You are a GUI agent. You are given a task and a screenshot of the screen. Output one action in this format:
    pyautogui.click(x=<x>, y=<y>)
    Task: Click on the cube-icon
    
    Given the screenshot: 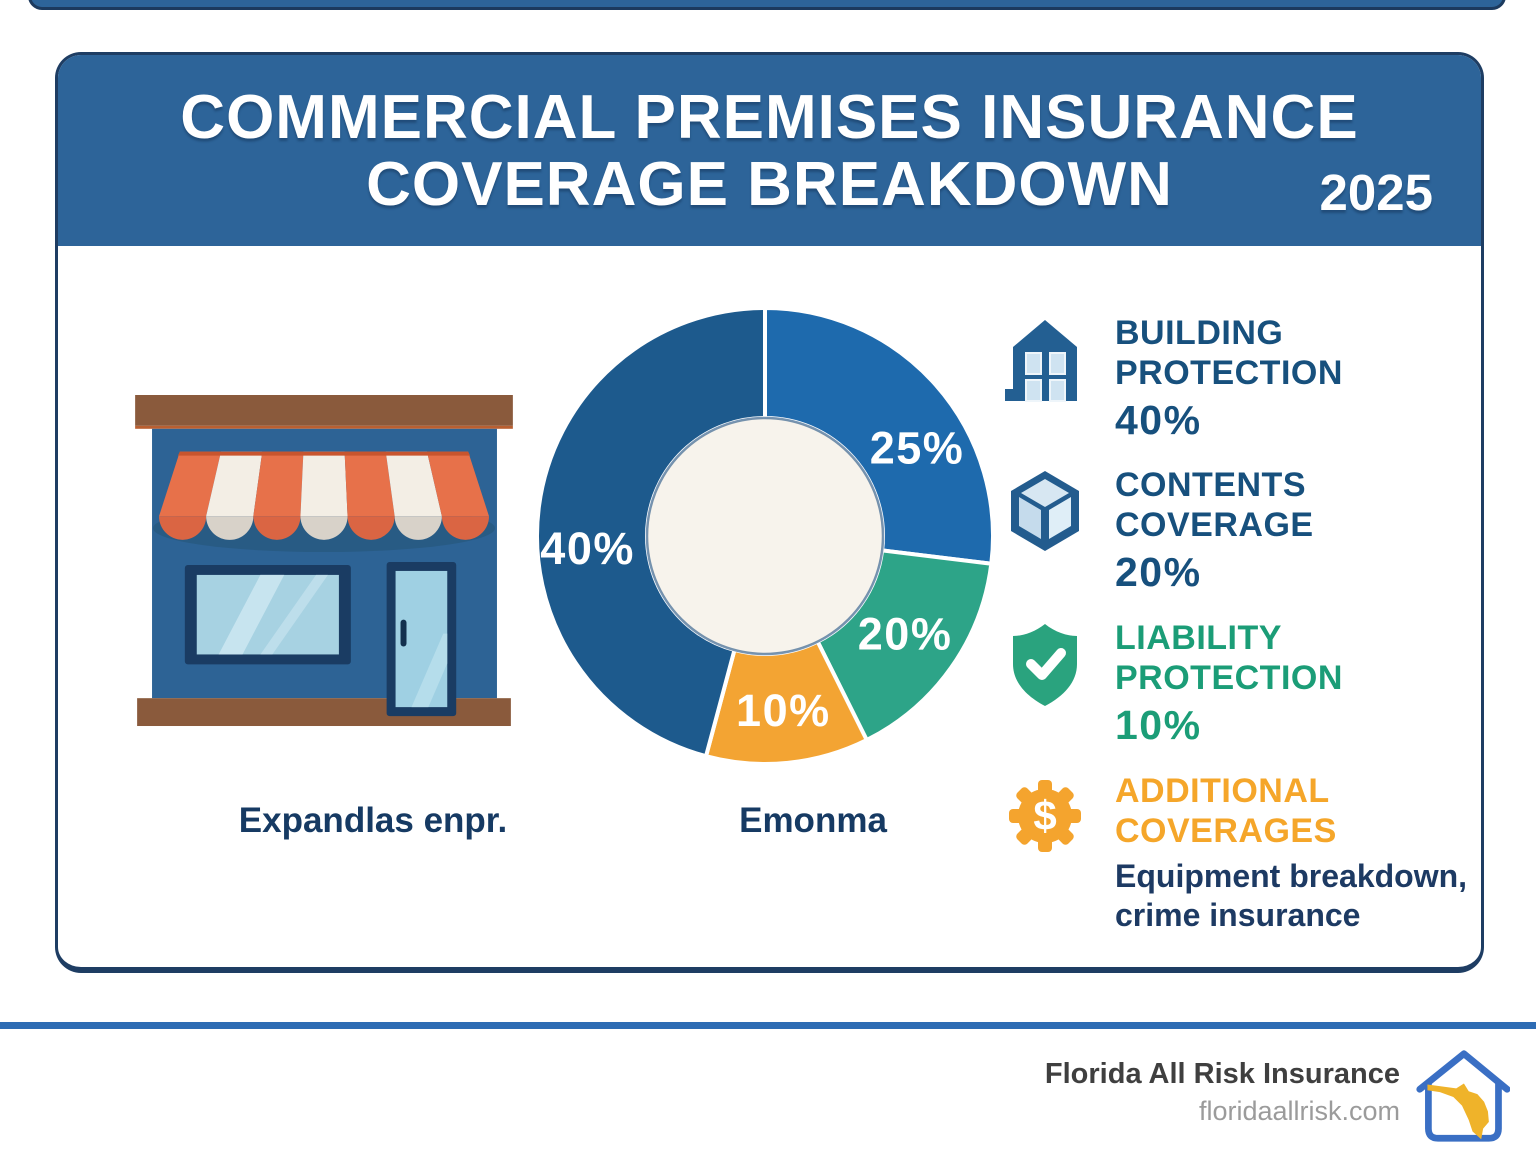 What is the action you would take?
    pyautogui.click(x=1045, y=511)
    